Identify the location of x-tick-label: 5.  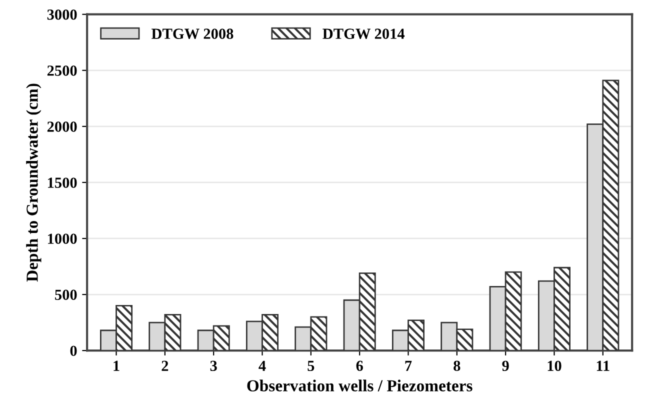
(311, 366).